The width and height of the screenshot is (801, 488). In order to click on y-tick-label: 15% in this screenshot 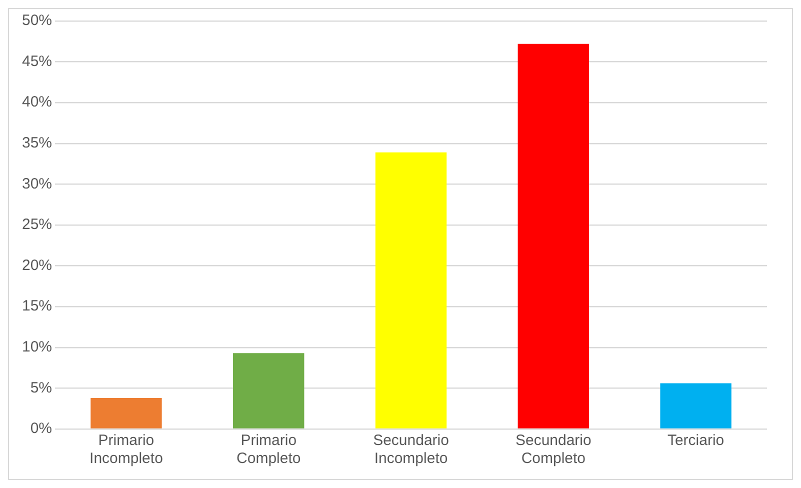, I will do `click(37, 306)`.